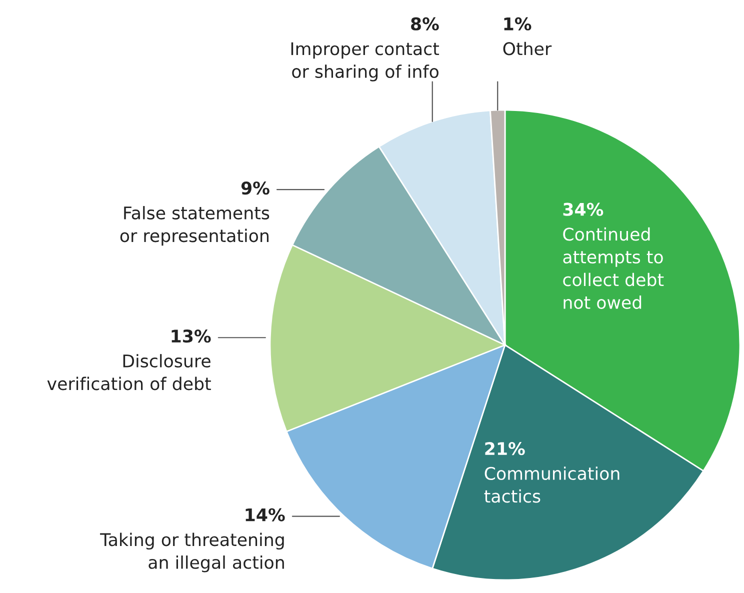 This screenshot has height=593, width=744. I want to click on slice-label: Continued attempts to collect debt not owed, so click(613, 268).